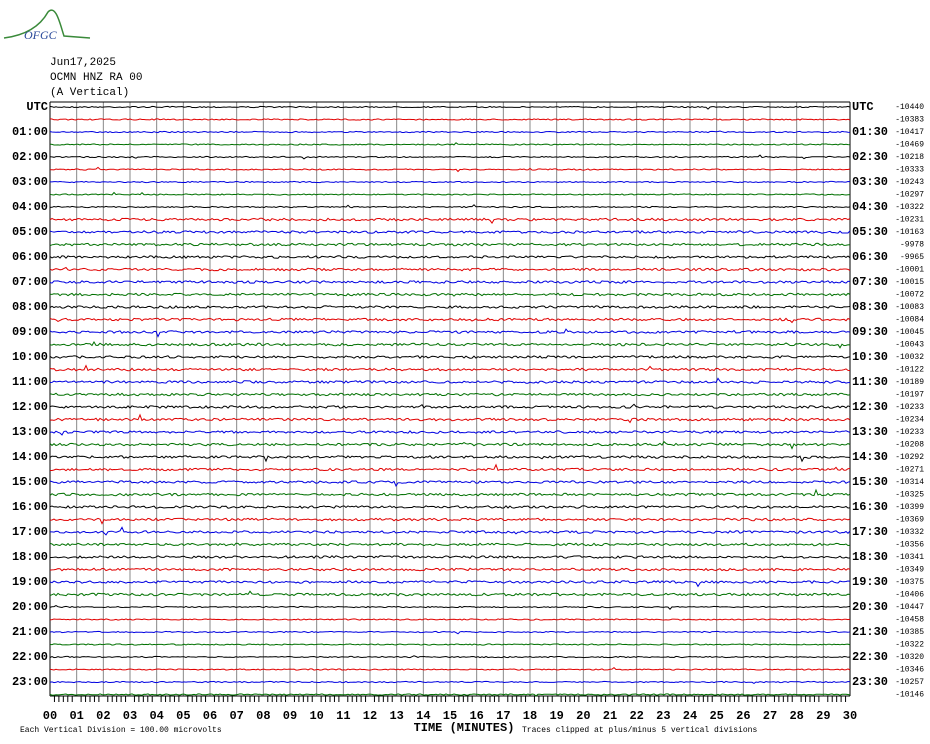  Describe the element at coordinates (210, 716) in the screenshot. I see `x-tick-label: 06` at that location.